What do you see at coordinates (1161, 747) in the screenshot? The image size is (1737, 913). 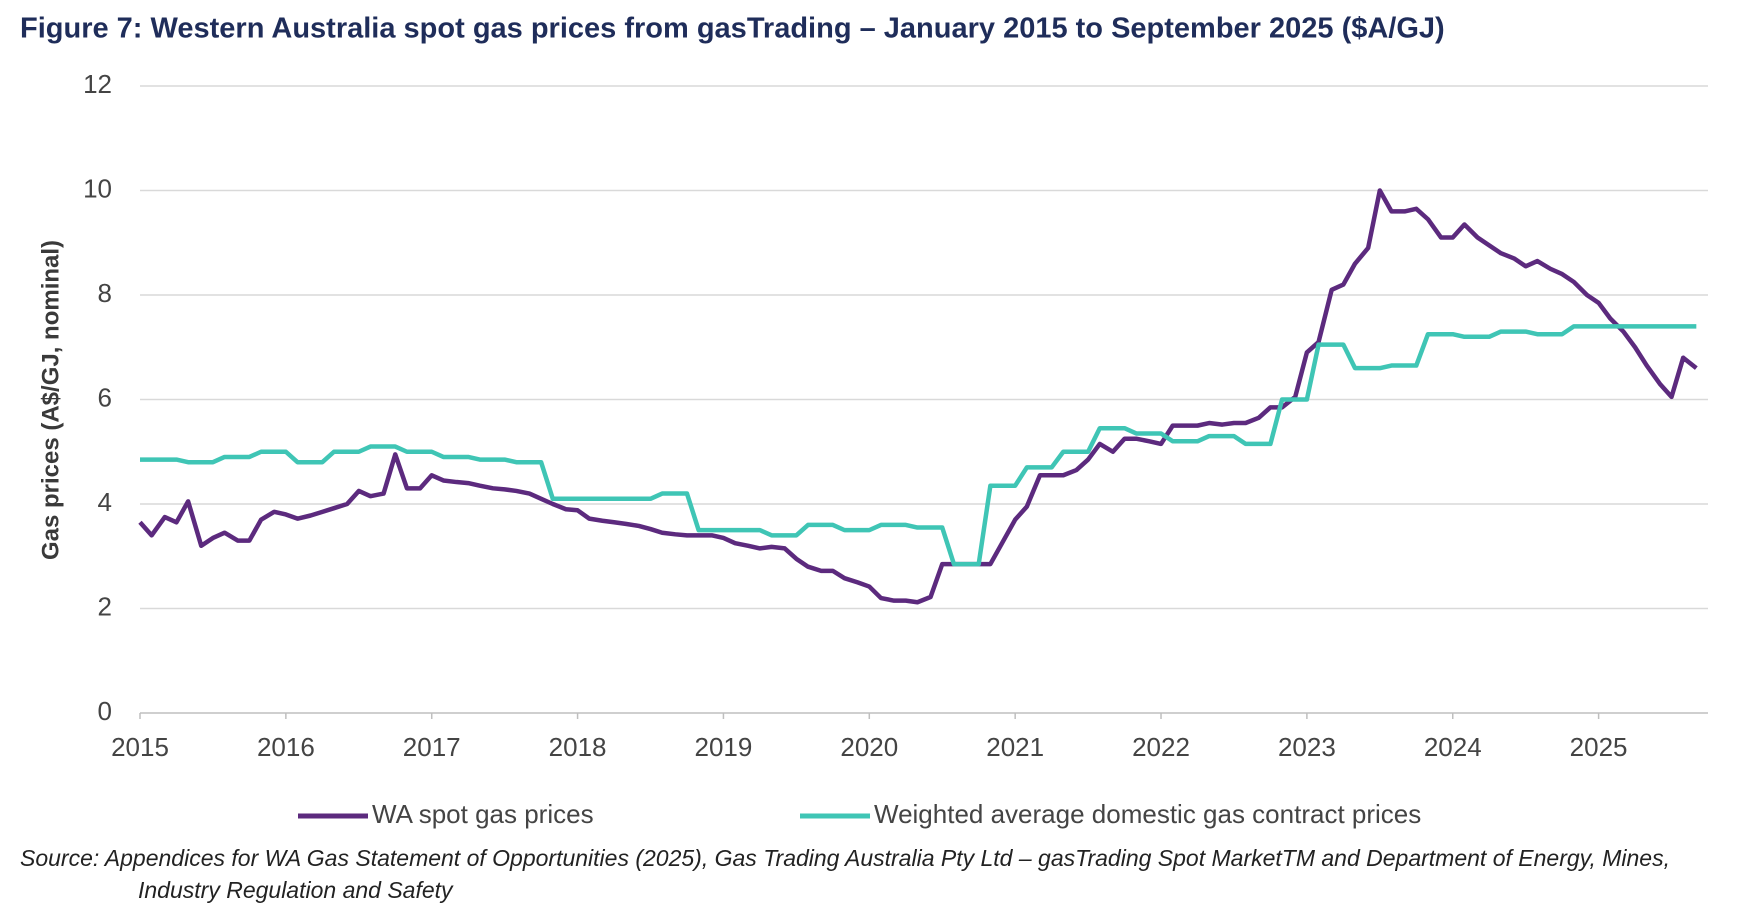 I see `x-tick-label: 2022` at bounding box center [1161, 747].